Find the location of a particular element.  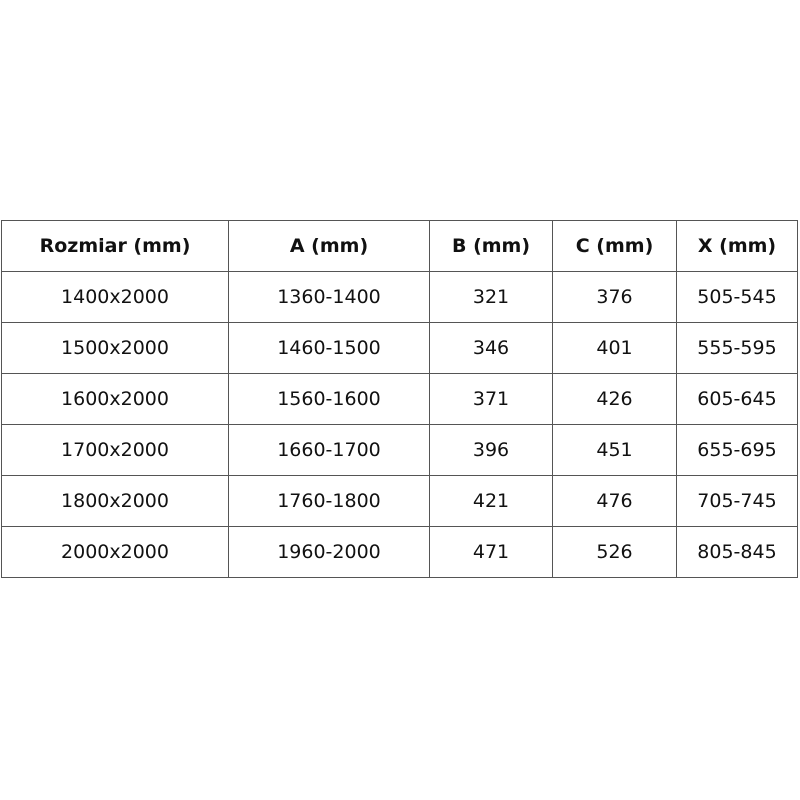

table-cell: 471 is located at coordinates (491, 552).